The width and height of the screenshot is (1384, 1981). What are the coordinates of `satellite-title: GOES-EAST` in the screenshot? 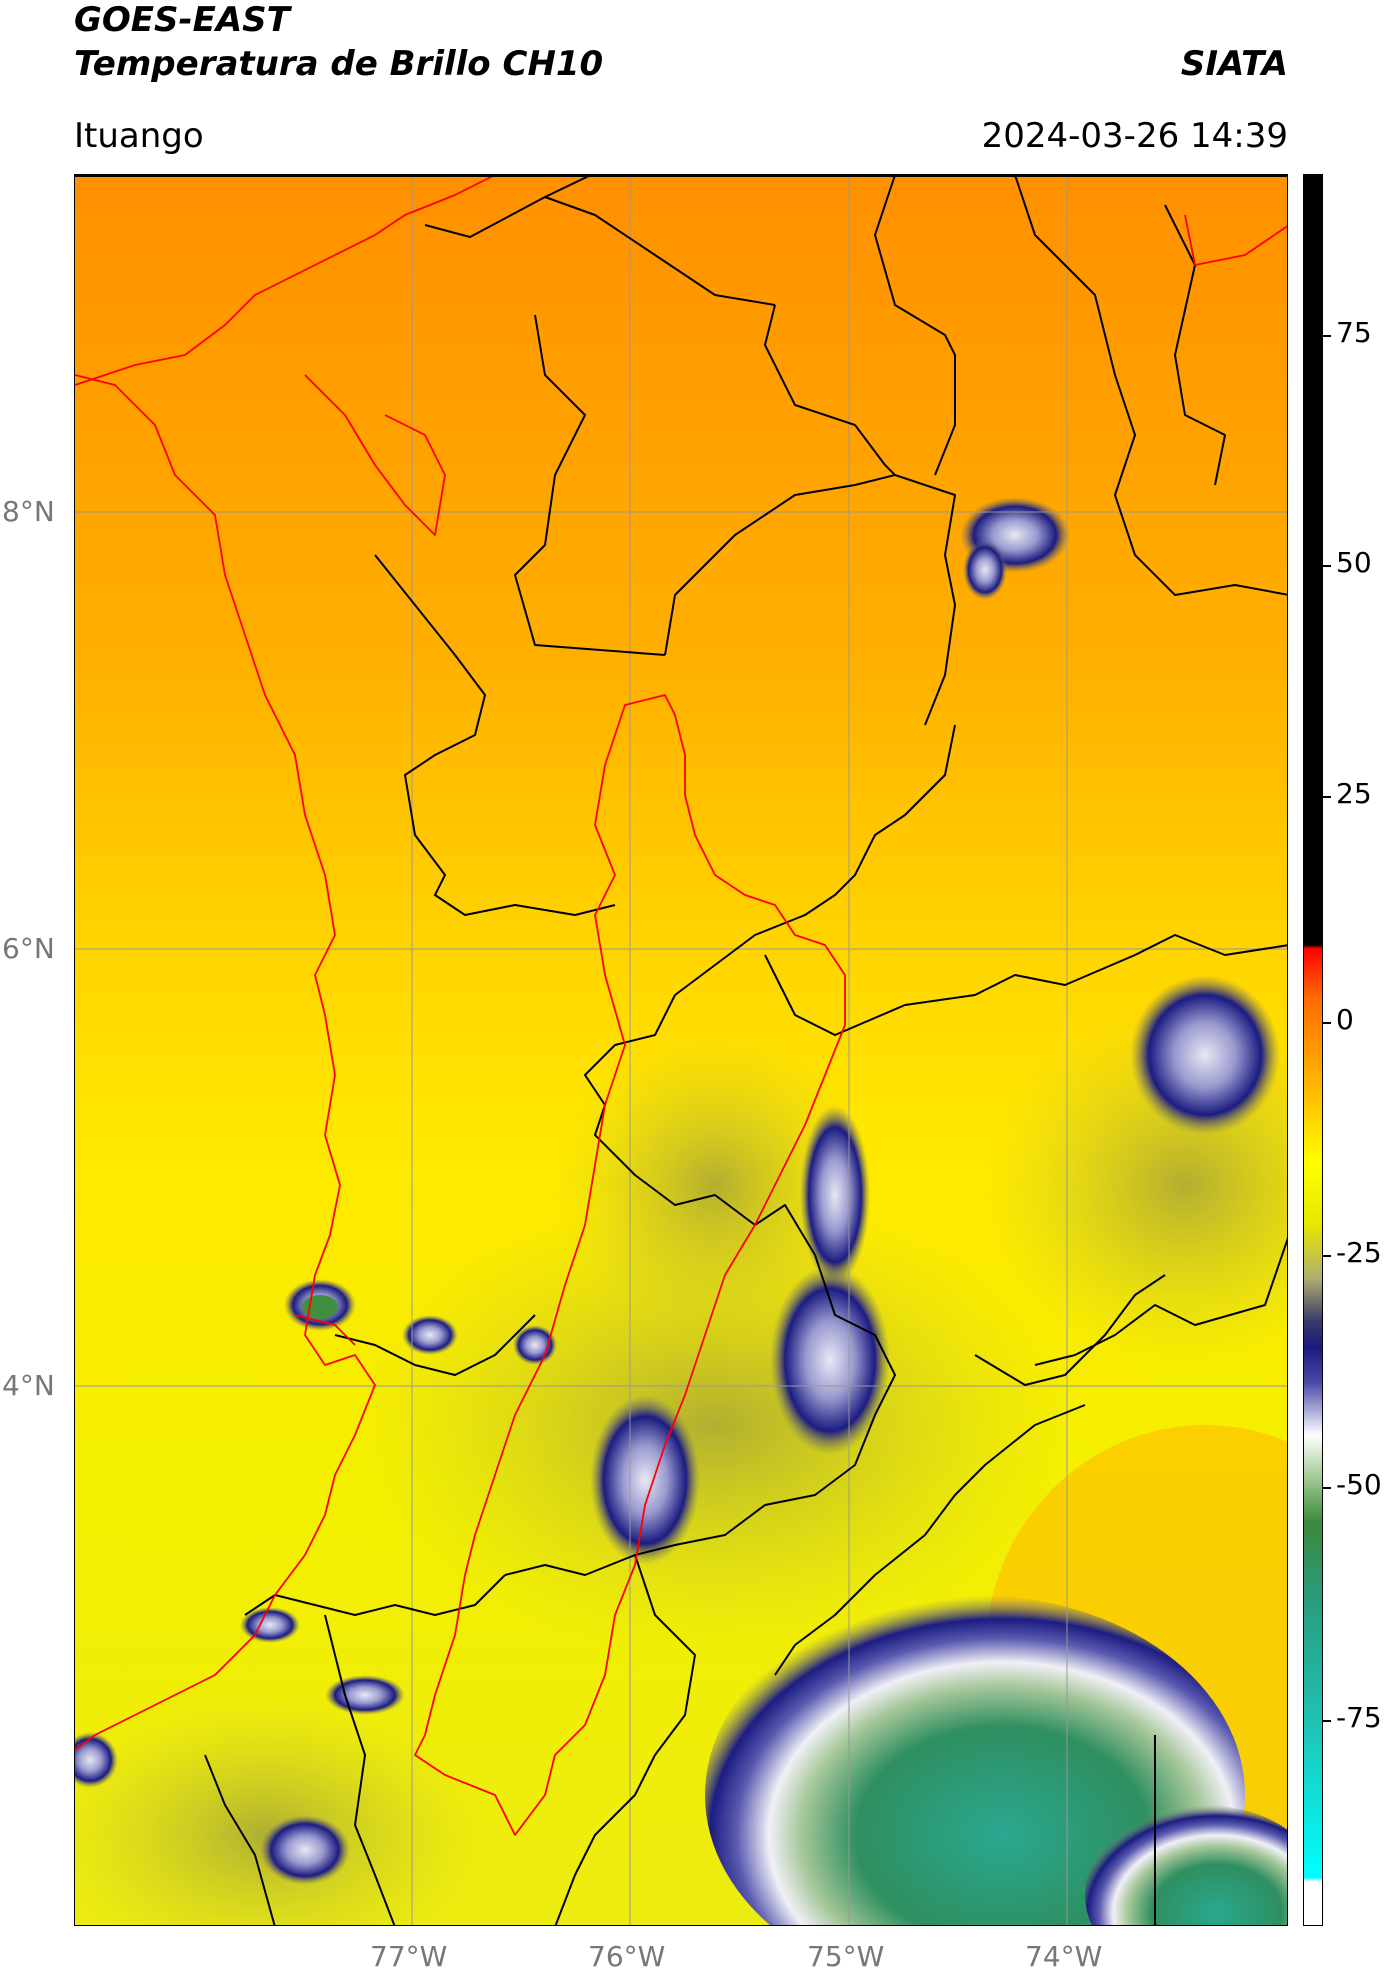 It's located at (182, 20).